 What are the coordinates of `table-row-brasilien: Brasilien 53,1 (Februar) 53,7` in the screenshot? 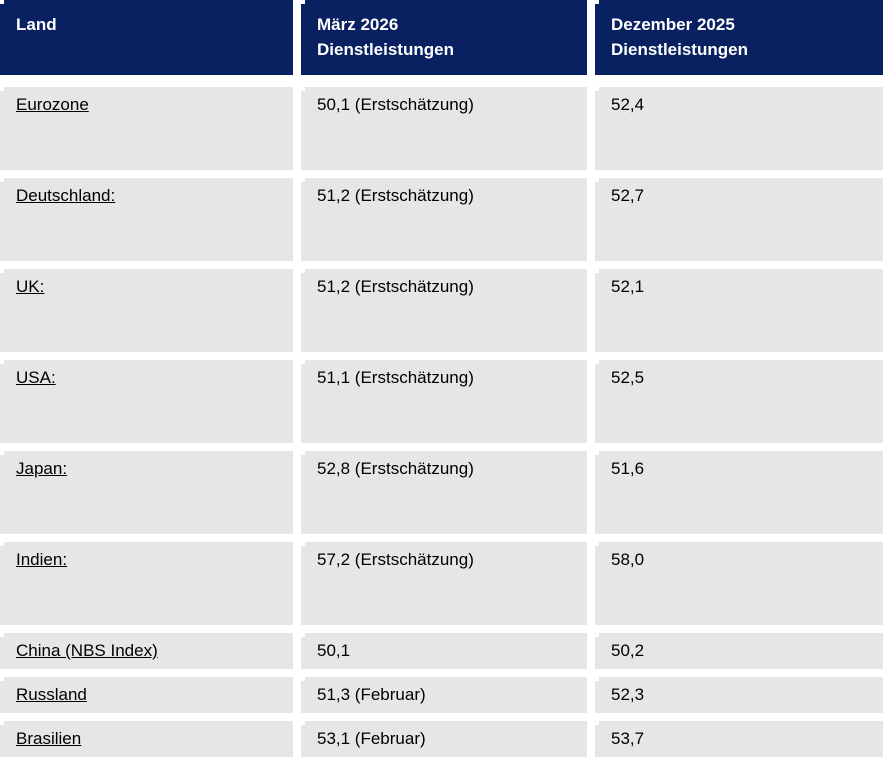 It's located at (441, 739).